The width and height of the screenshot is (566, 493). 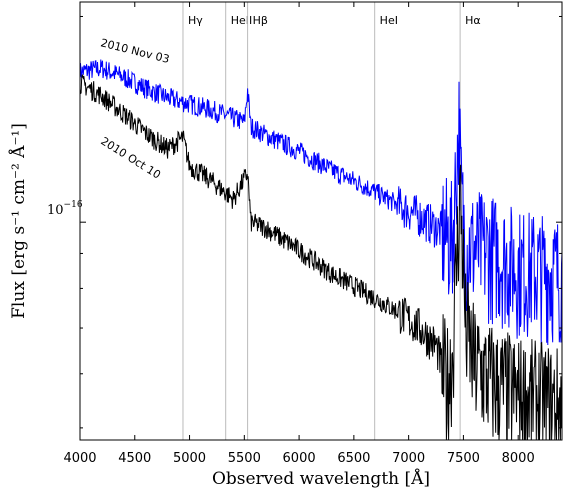 I want to click on y-tick-label-1e-16: 10−16, so click(x=65, y=209).